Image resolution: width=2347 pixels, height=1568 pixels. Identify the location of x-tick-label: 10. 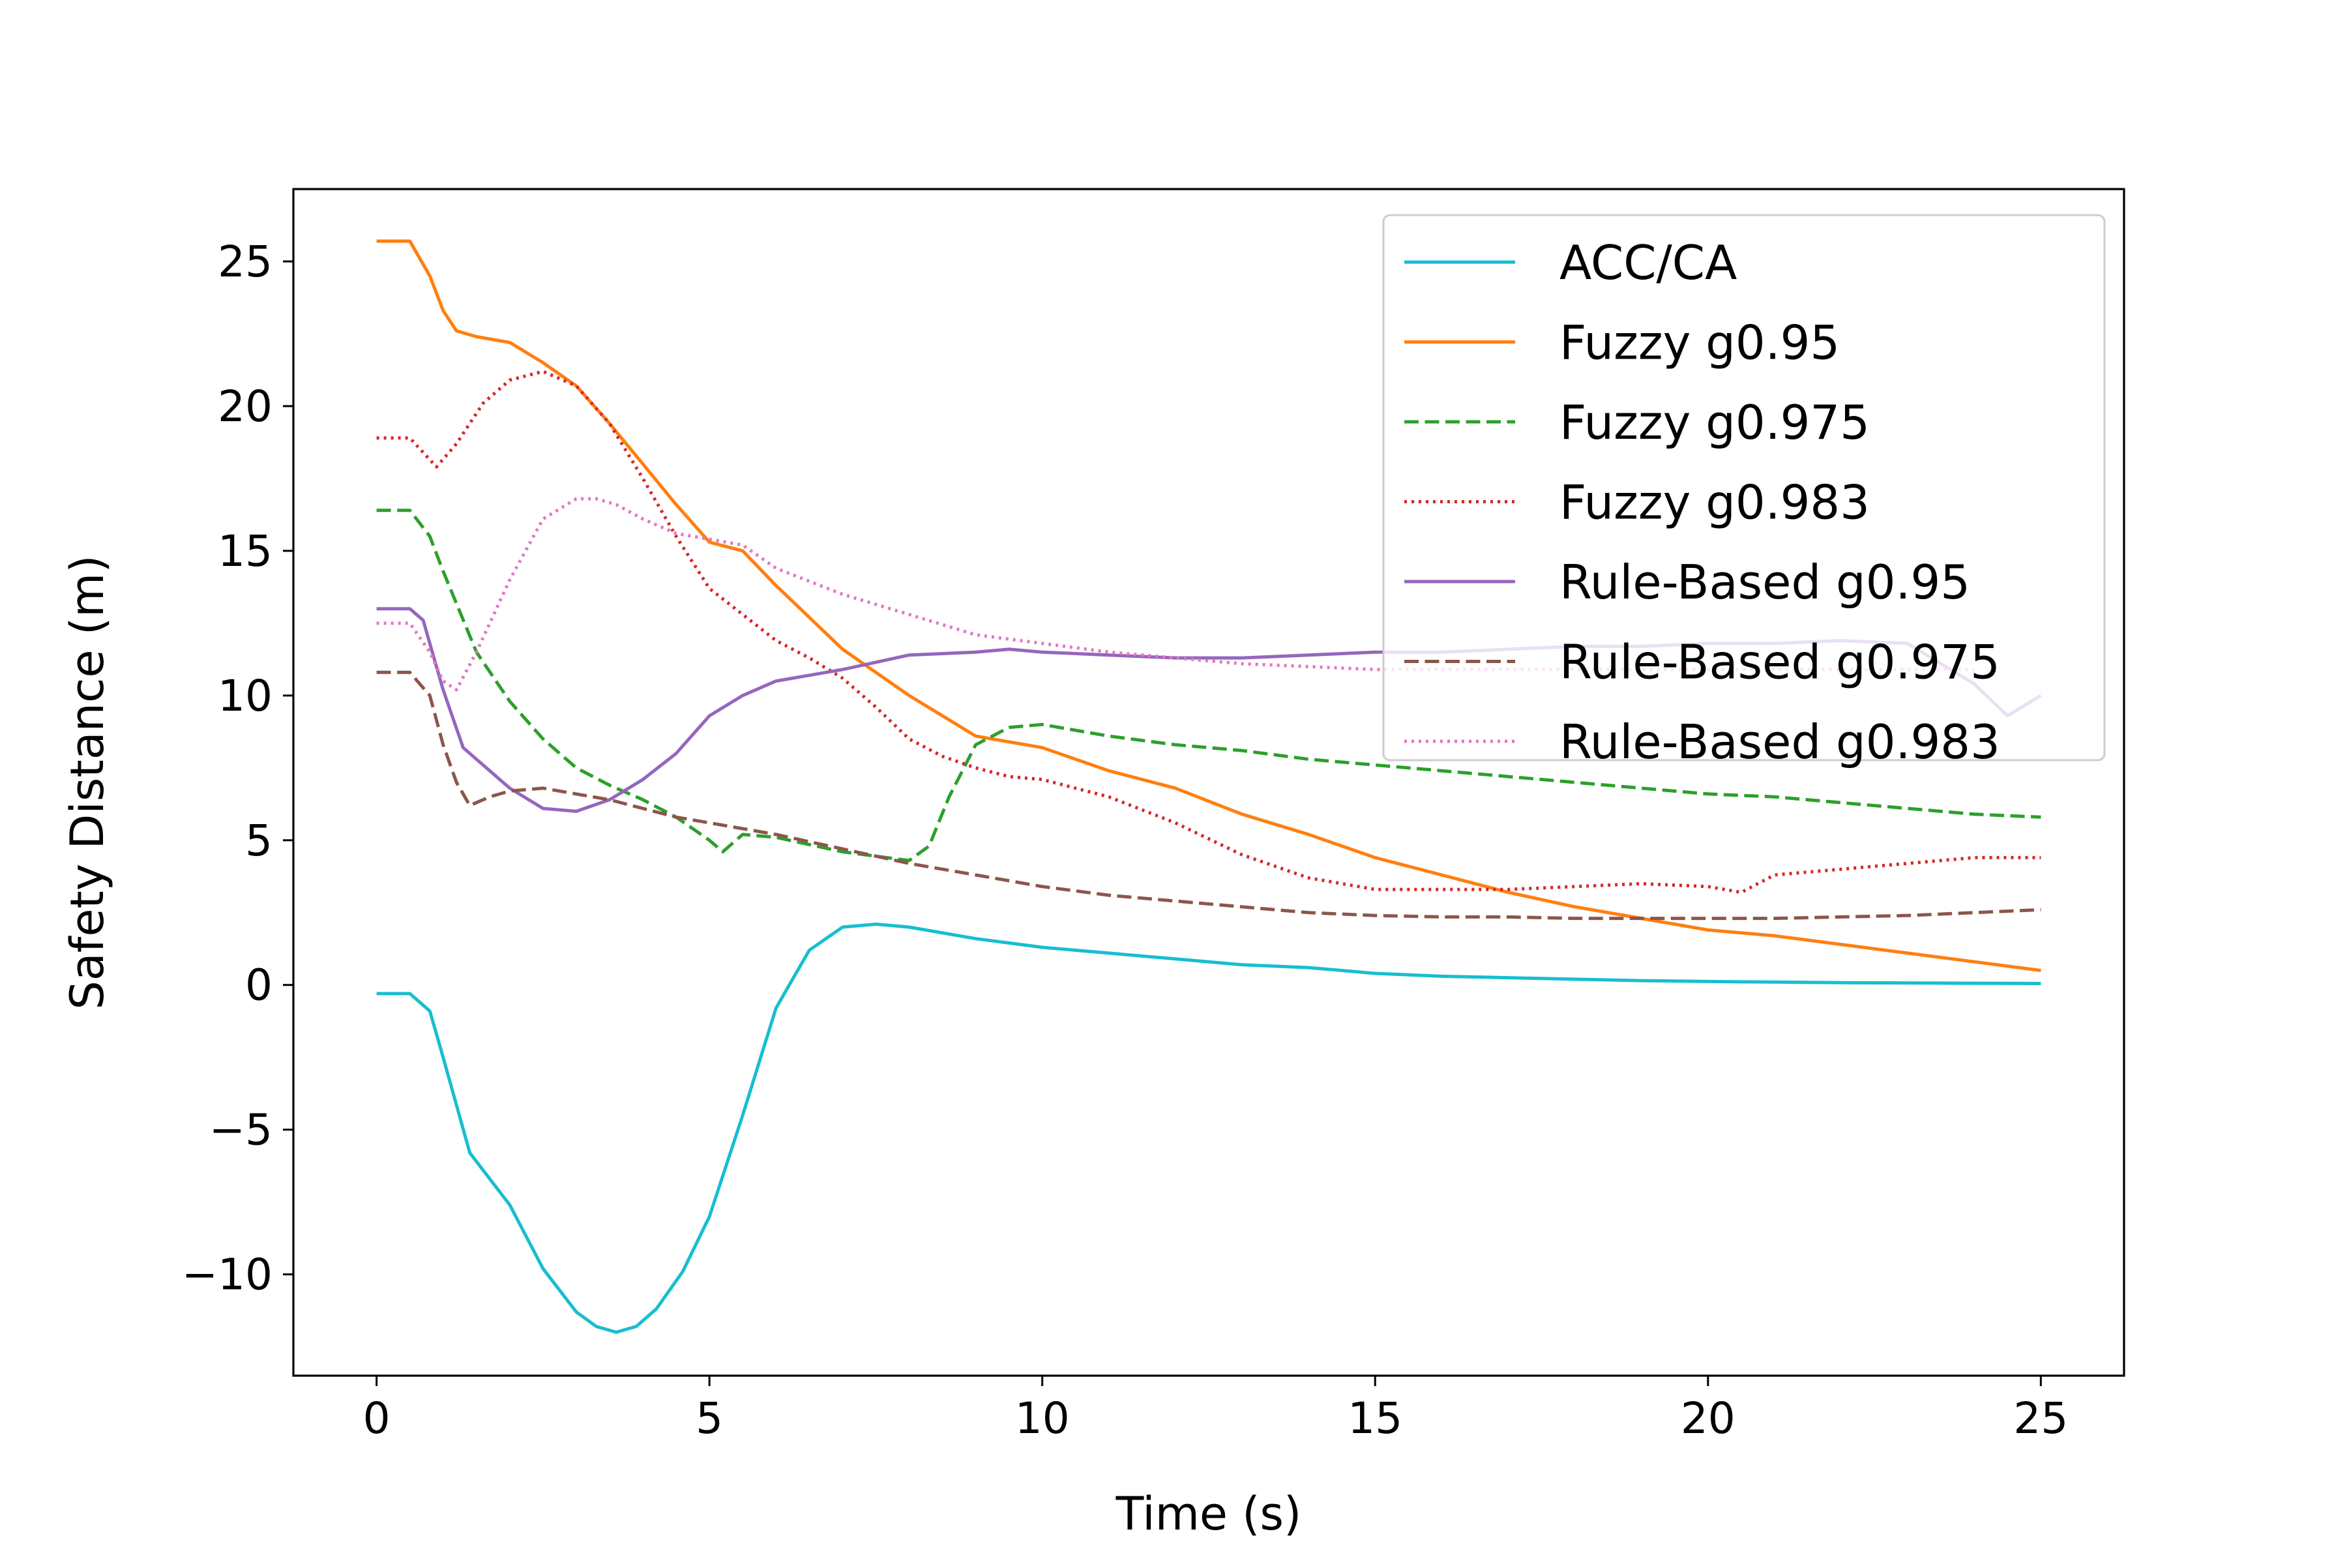
(1042, 1418).